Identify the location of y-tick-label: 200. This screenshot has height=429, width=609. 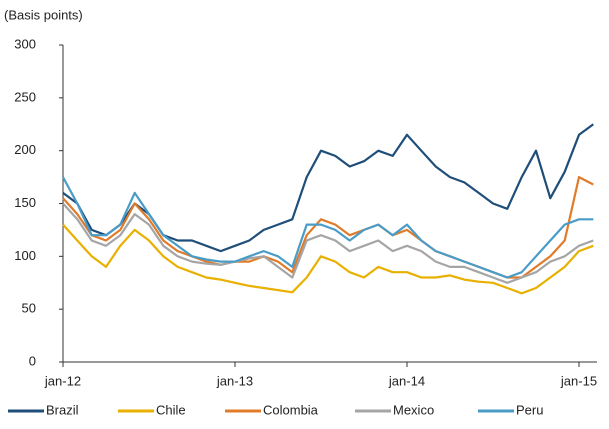
(25, 149).